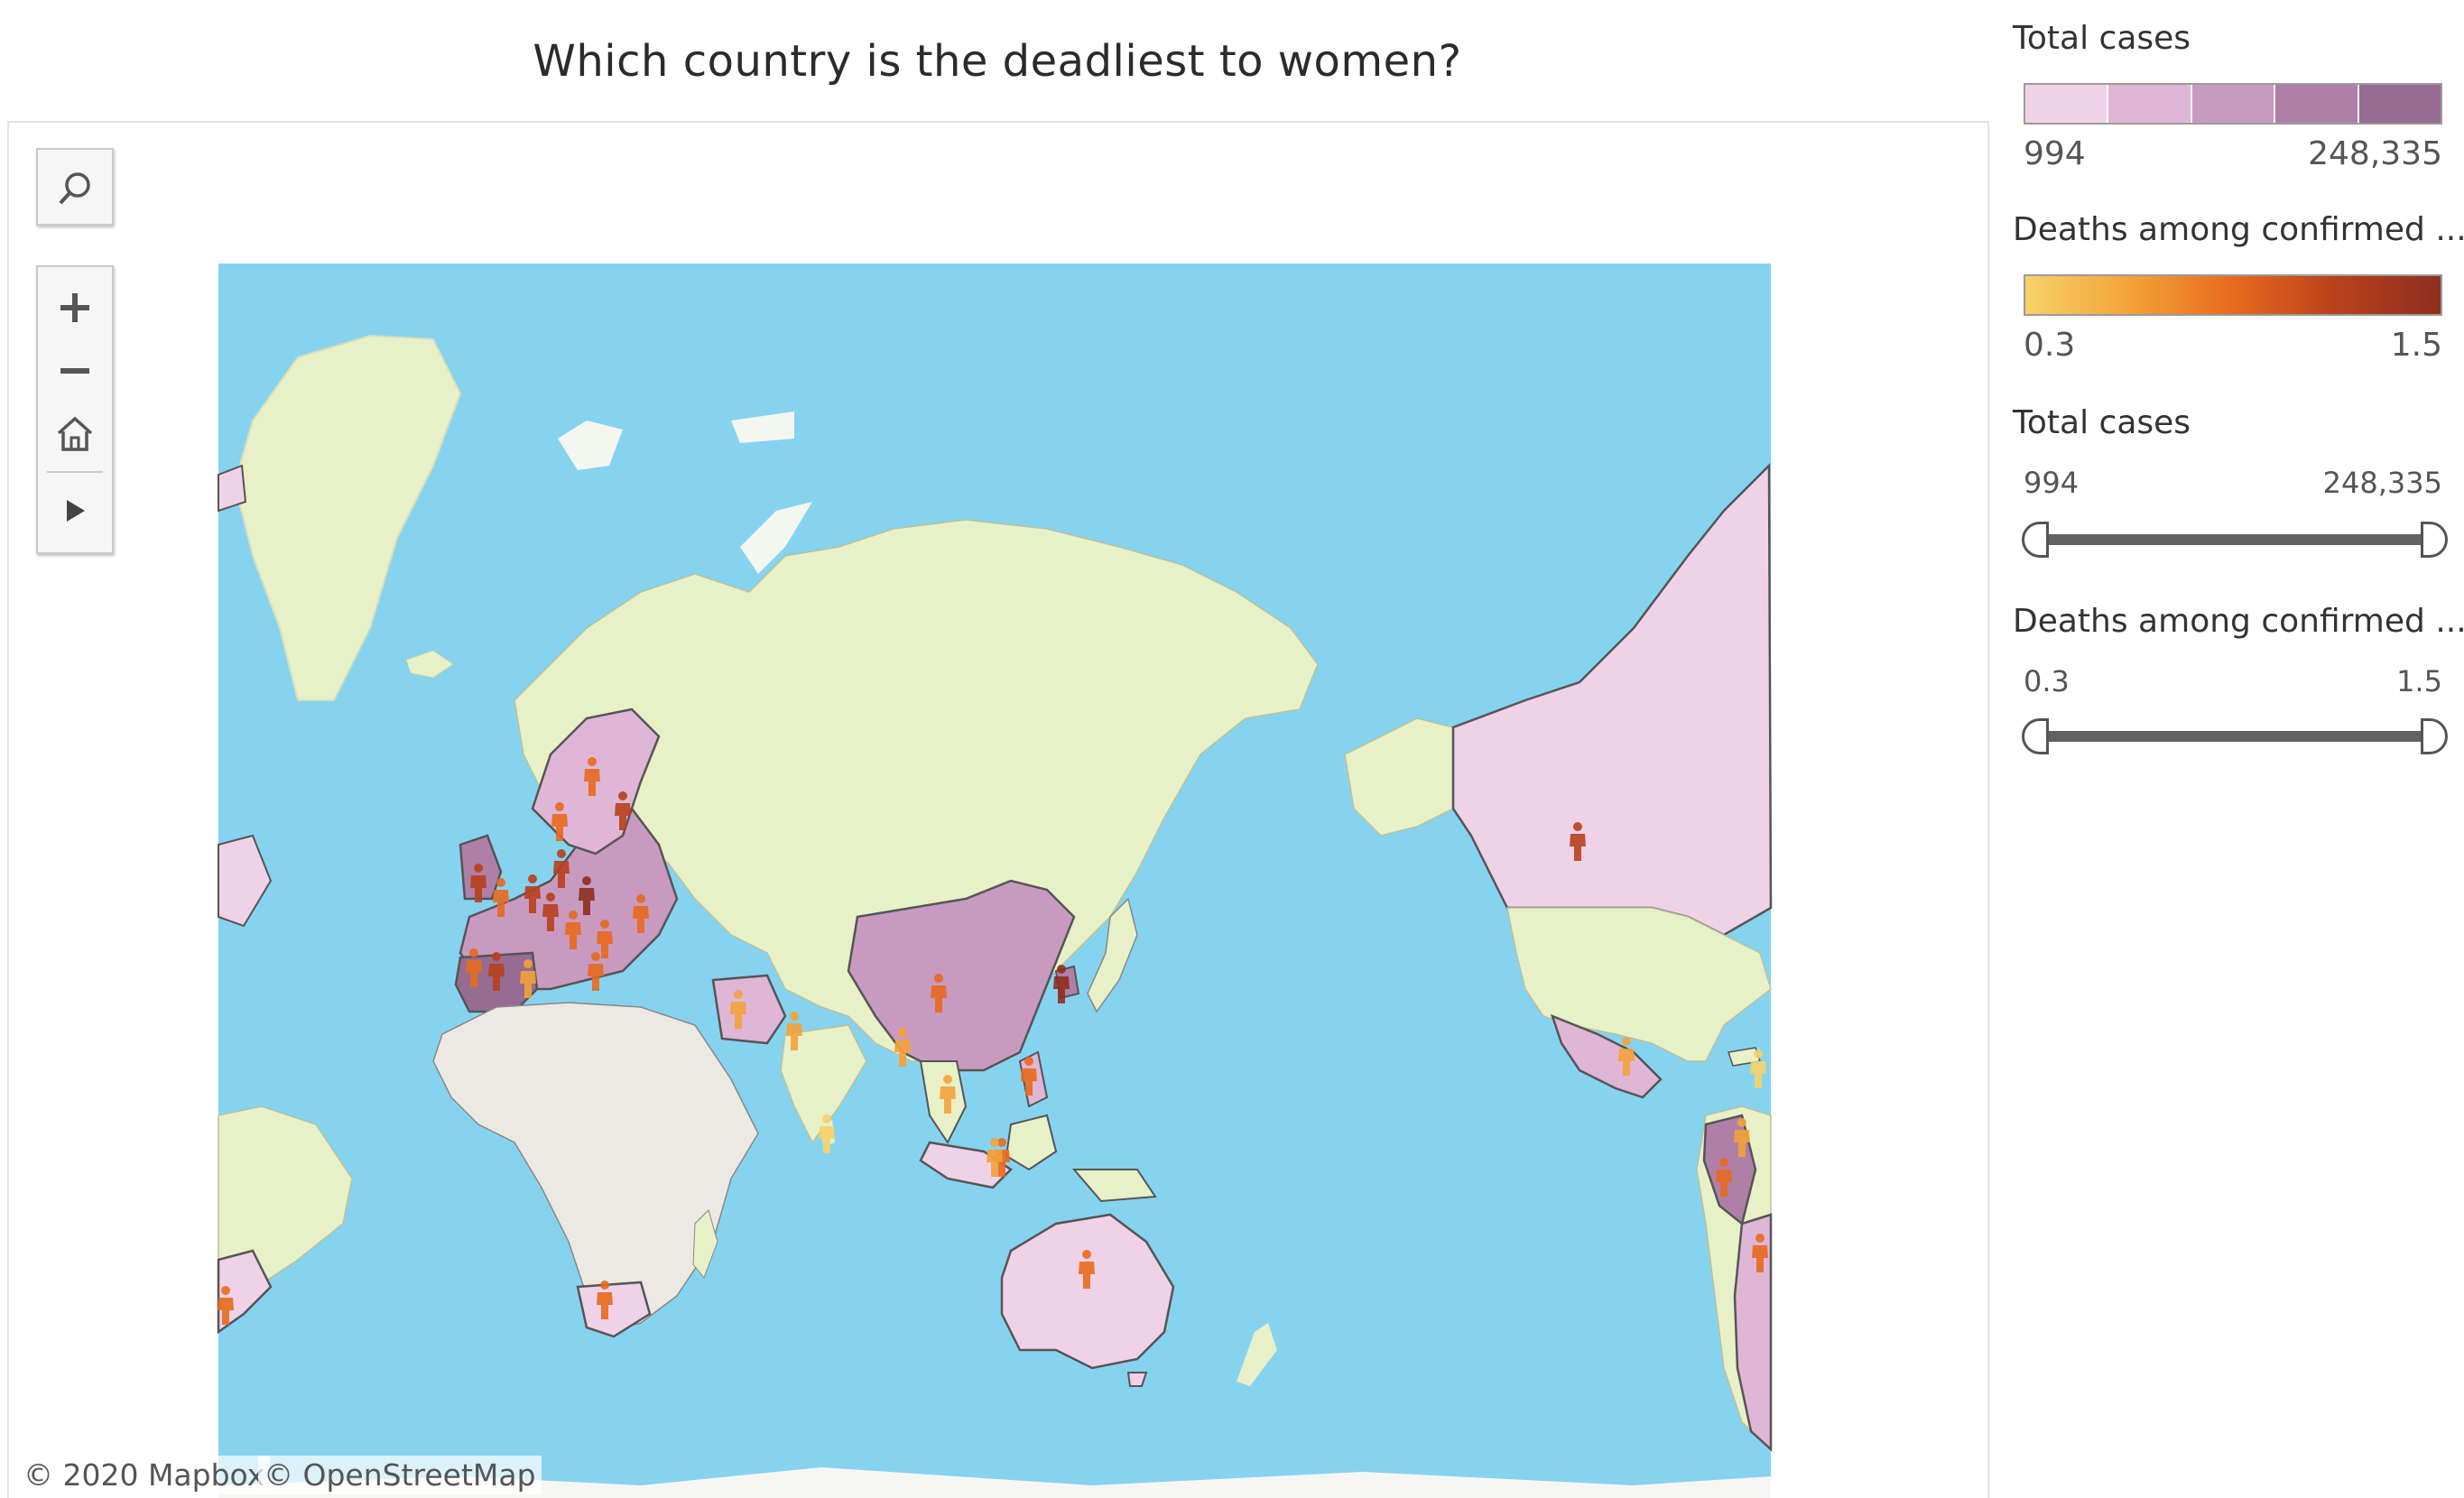  Describe the element at coordinates (590, 445) in the screenshot. I see `svalbard` at that location.